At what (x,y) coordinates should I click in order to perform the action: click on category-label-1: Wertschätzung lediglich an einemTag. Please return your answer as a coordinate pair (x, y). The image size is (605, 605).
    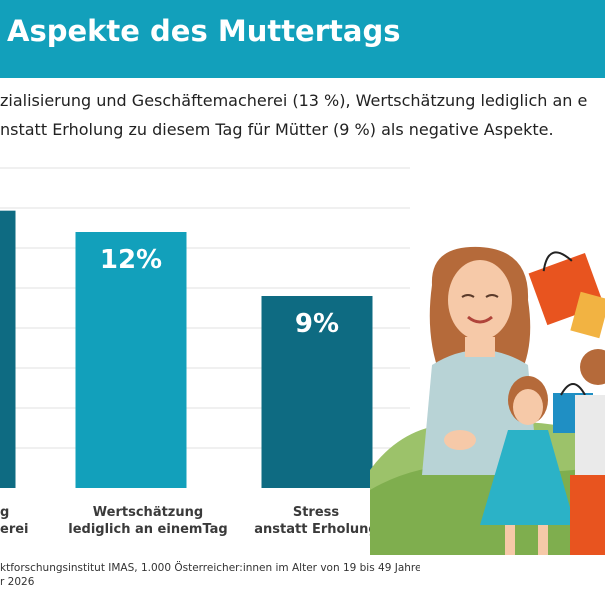
    Looking at the image, I should click on (148, 521).